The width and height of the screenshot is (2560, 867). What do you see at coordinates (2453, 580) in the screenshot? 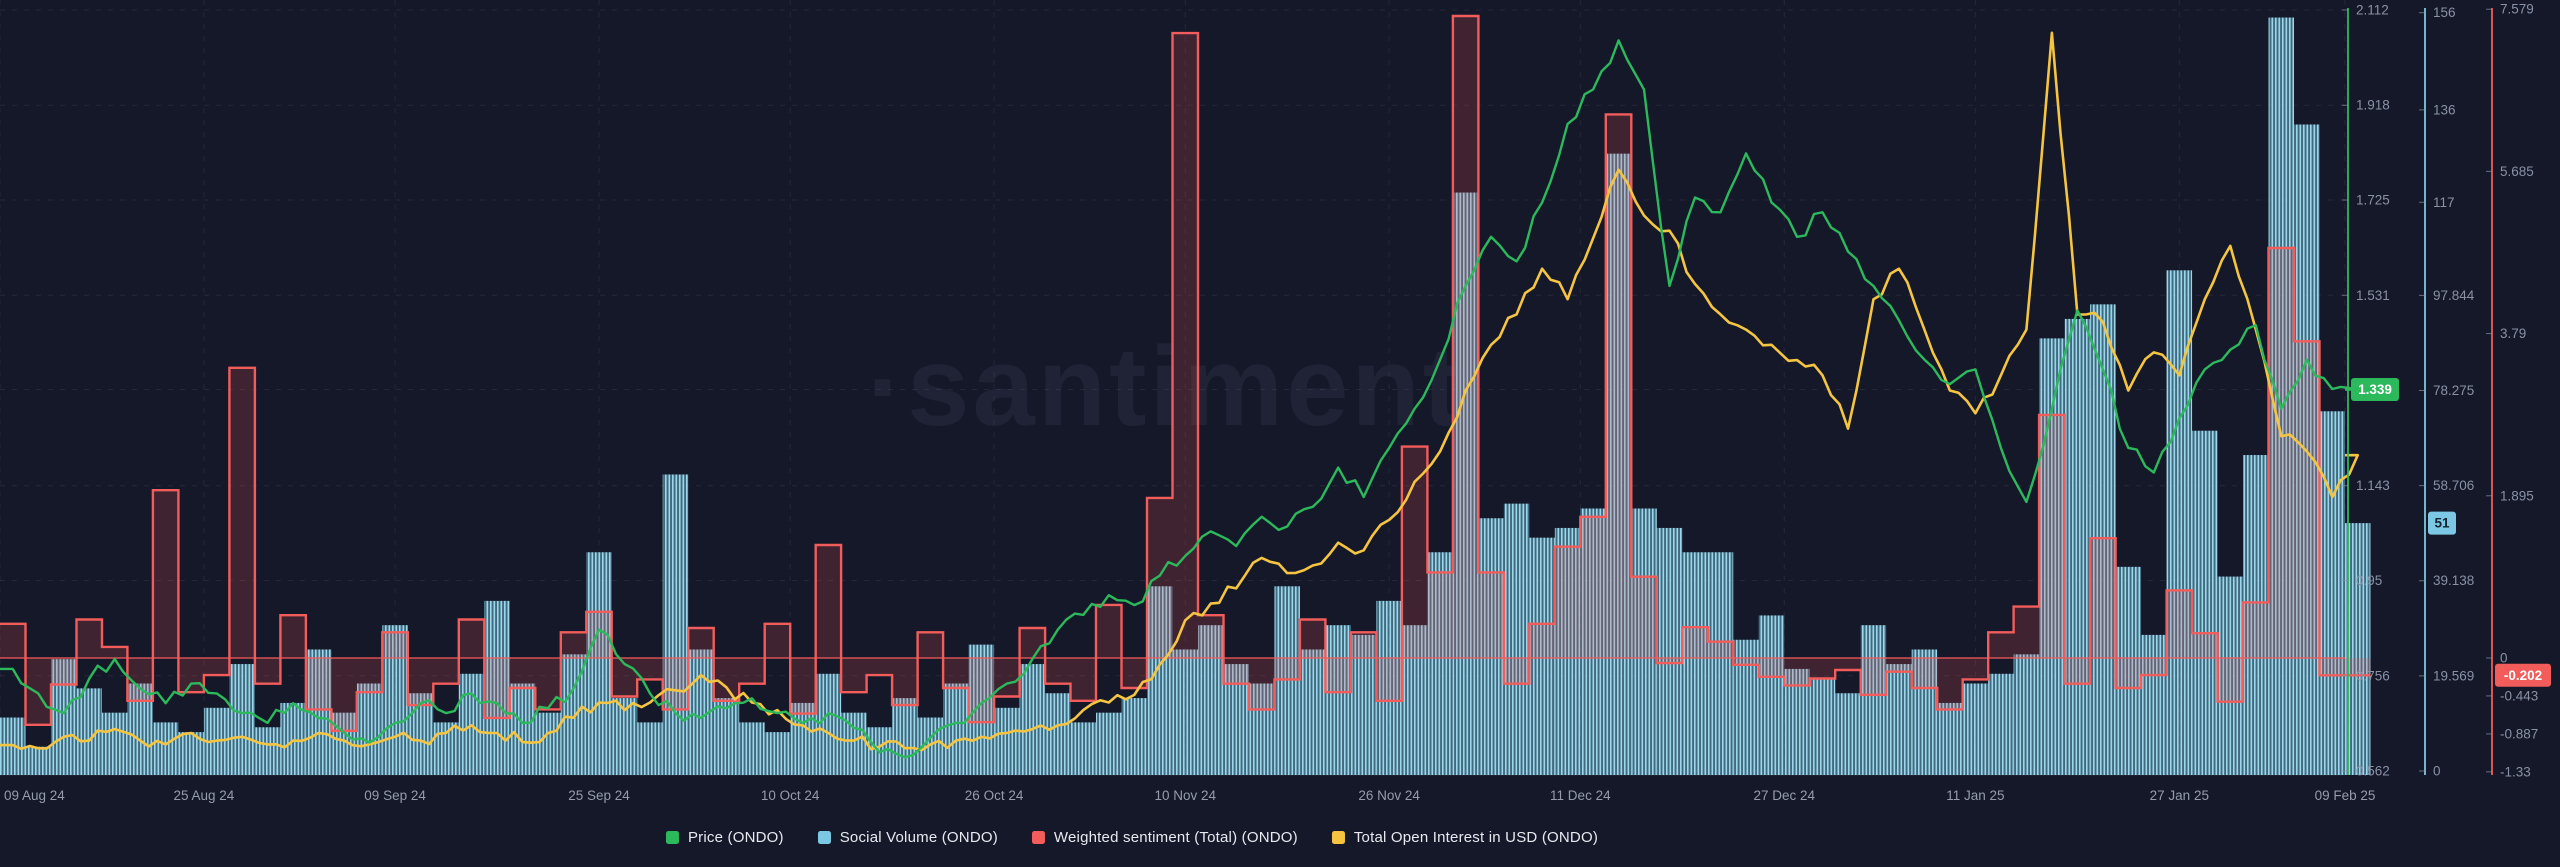
I see `social-volume-tick-label: 39.138` at bounding box center [2453, 580].